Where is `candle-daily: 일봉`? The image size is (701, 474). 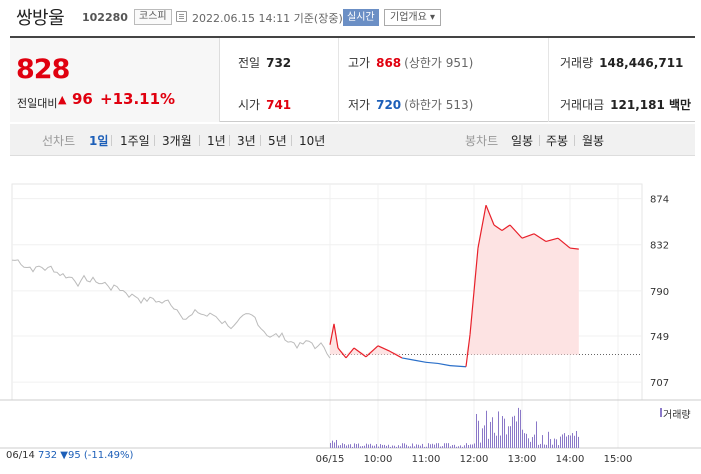
candle-daily: 일봉 is located at coordinates (522, 141).